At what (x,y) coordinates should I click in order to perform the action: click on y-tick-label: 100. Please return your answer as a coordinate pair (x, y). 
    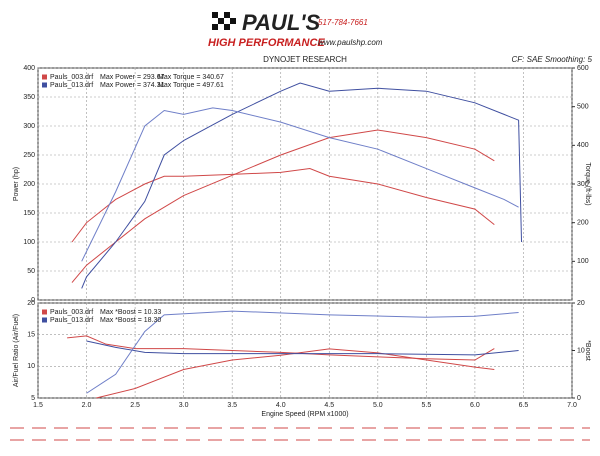
    Looking at the image, I should click on (29, 242).